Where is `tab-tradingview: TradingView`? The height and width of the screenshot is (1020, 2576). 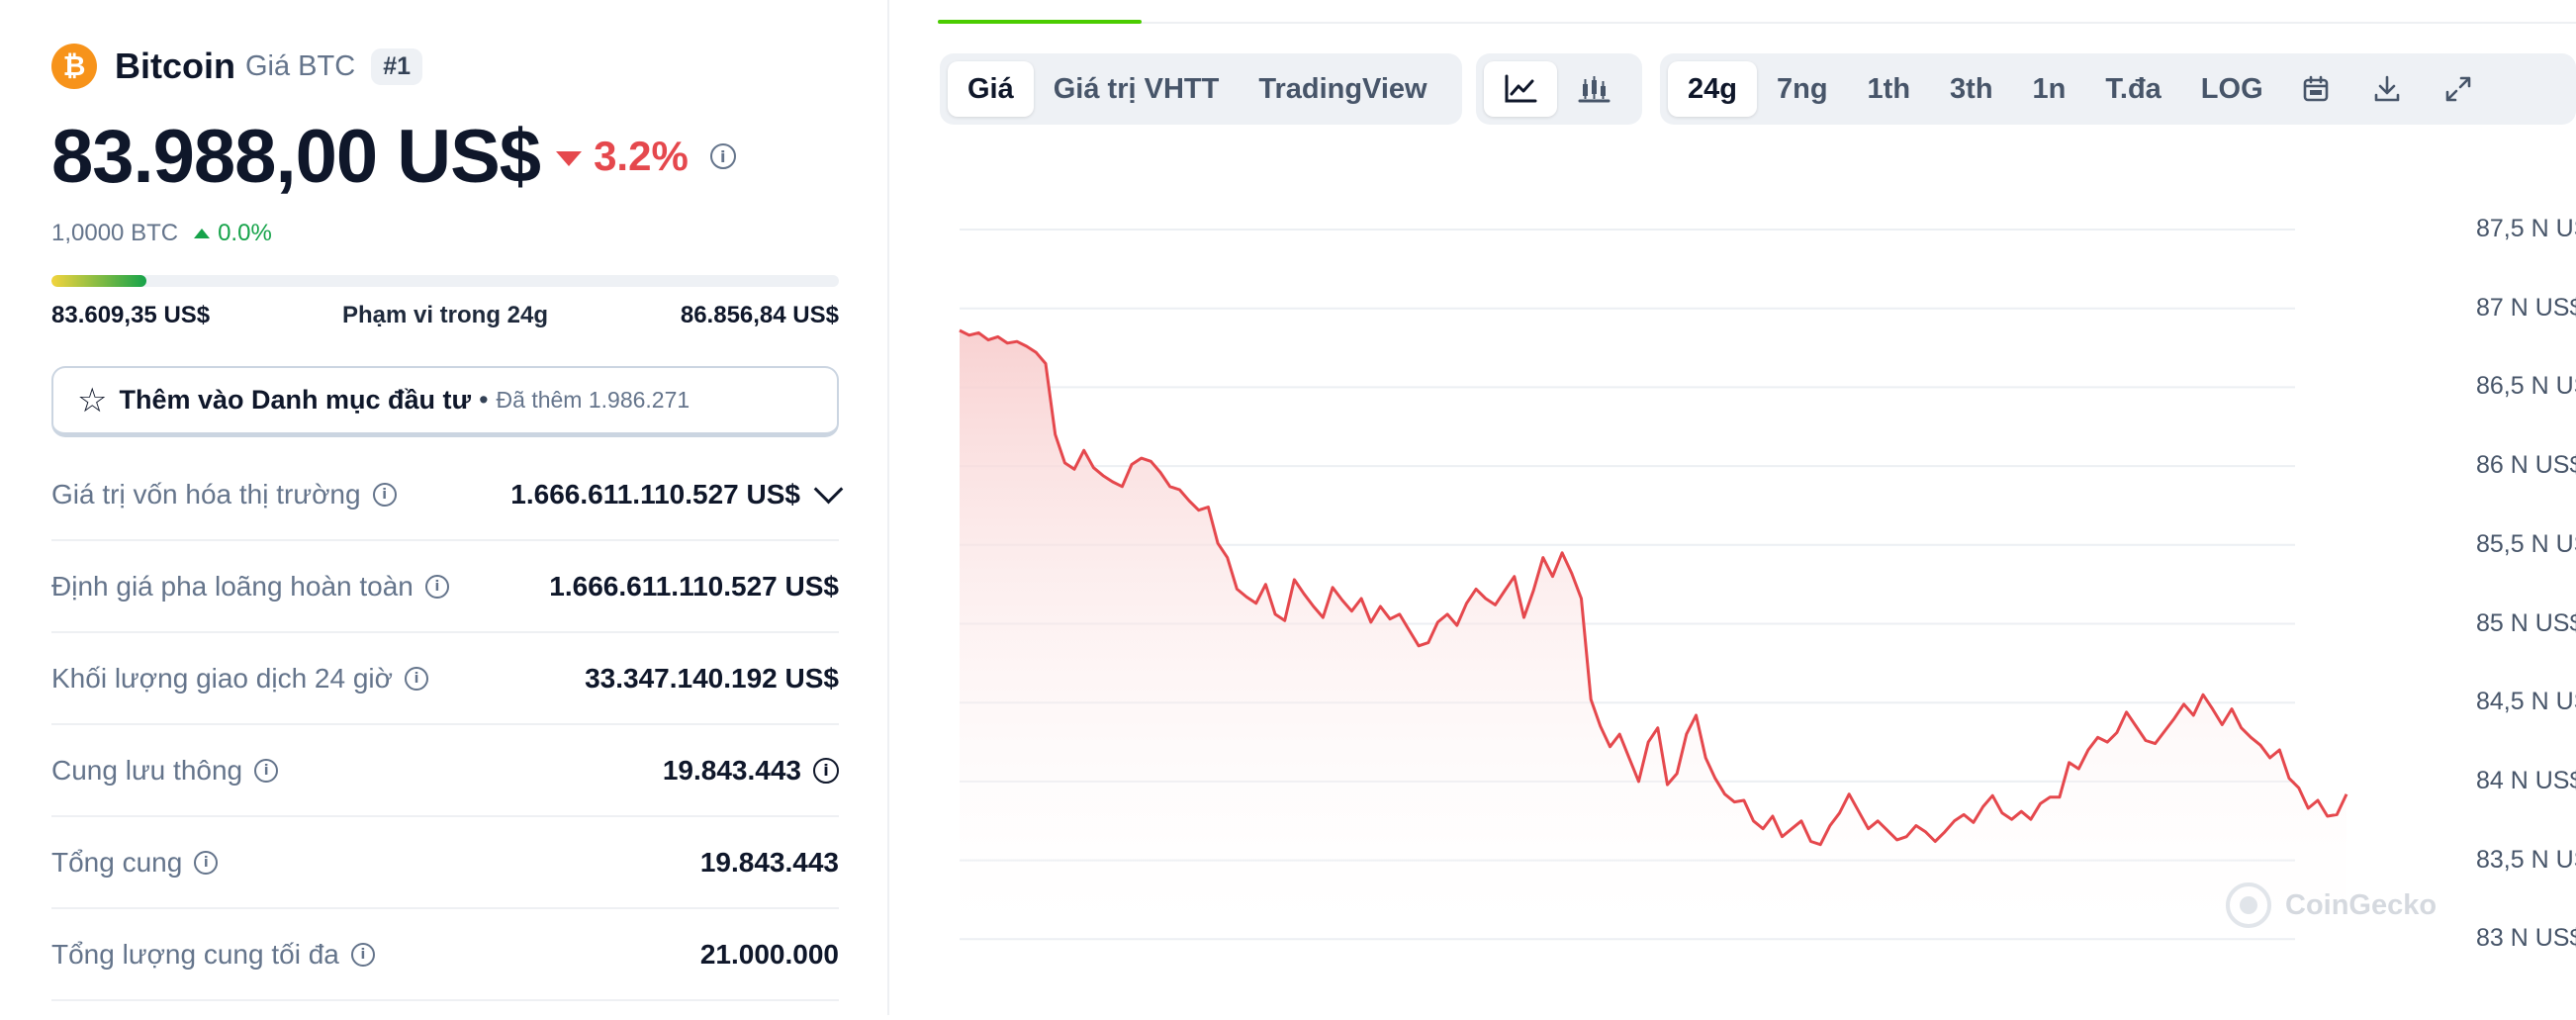
tab-tradingview: TradingView is located at coordinates (1343, 88).